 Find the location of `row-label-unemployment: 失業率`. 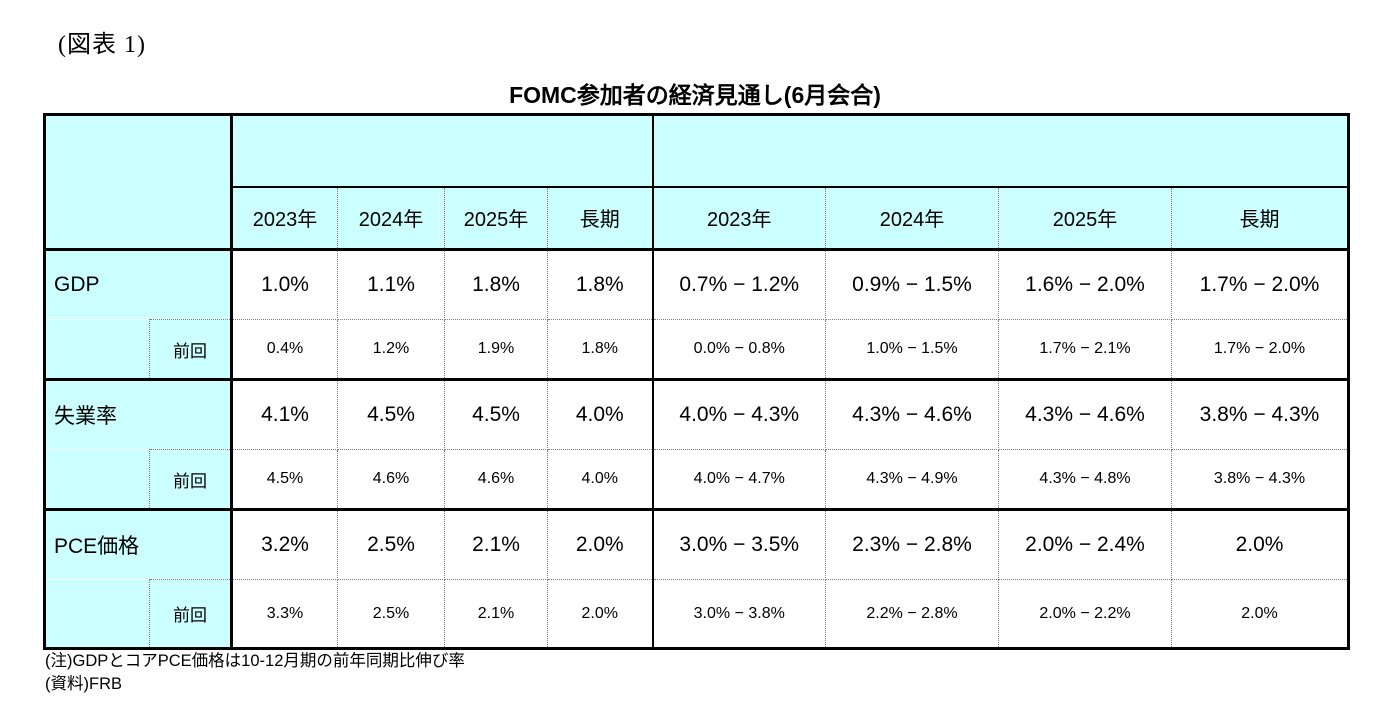

row-label-unemployment: 失業率 is located at coordinates (138, 414).